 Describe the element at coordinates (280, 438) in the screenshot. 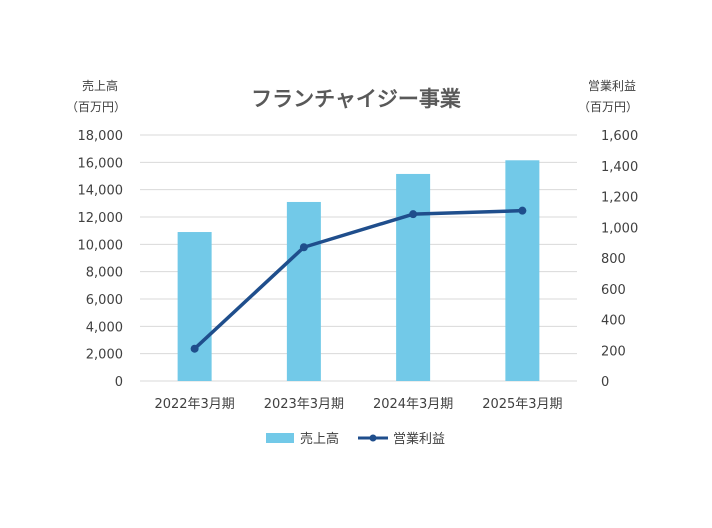

I see `legend-swatch-bar` at that location.